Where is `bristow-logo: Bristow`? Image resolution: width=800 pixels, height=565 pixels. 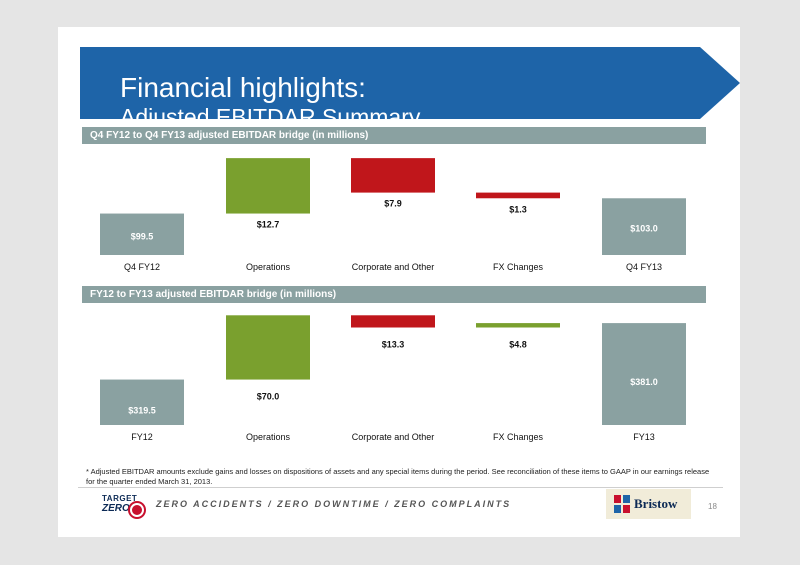
bristow-logo: Bristow is located at coordinates (648, 504).